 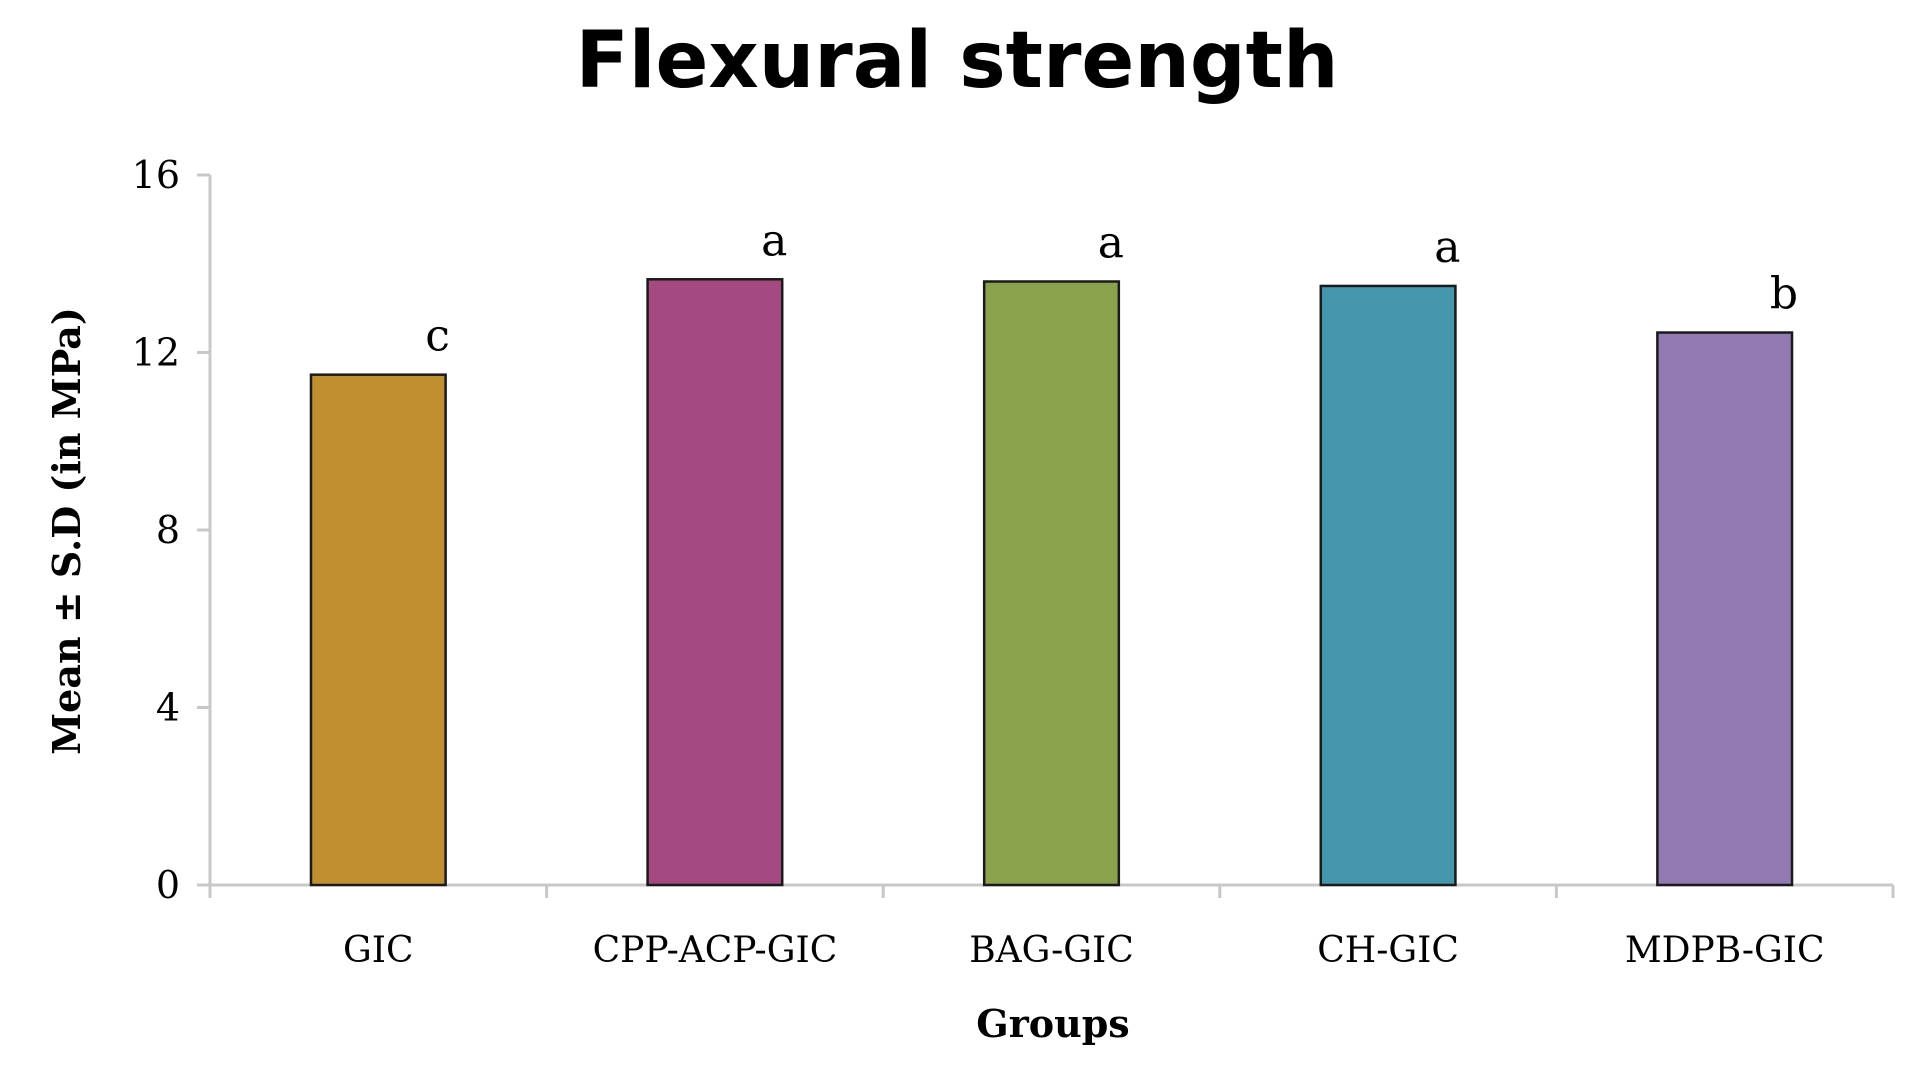 I want to click on bar-annotations: c a a a b, so click(x=1111, y=288).